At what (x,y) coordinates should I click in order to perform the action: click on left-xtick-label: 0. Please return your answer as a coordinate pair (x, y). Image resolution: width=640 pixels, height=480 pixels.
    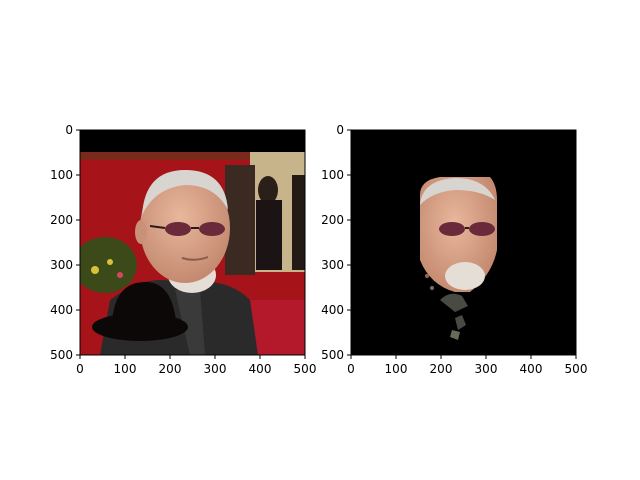
    Looking at the image, I should click on (80, 369).